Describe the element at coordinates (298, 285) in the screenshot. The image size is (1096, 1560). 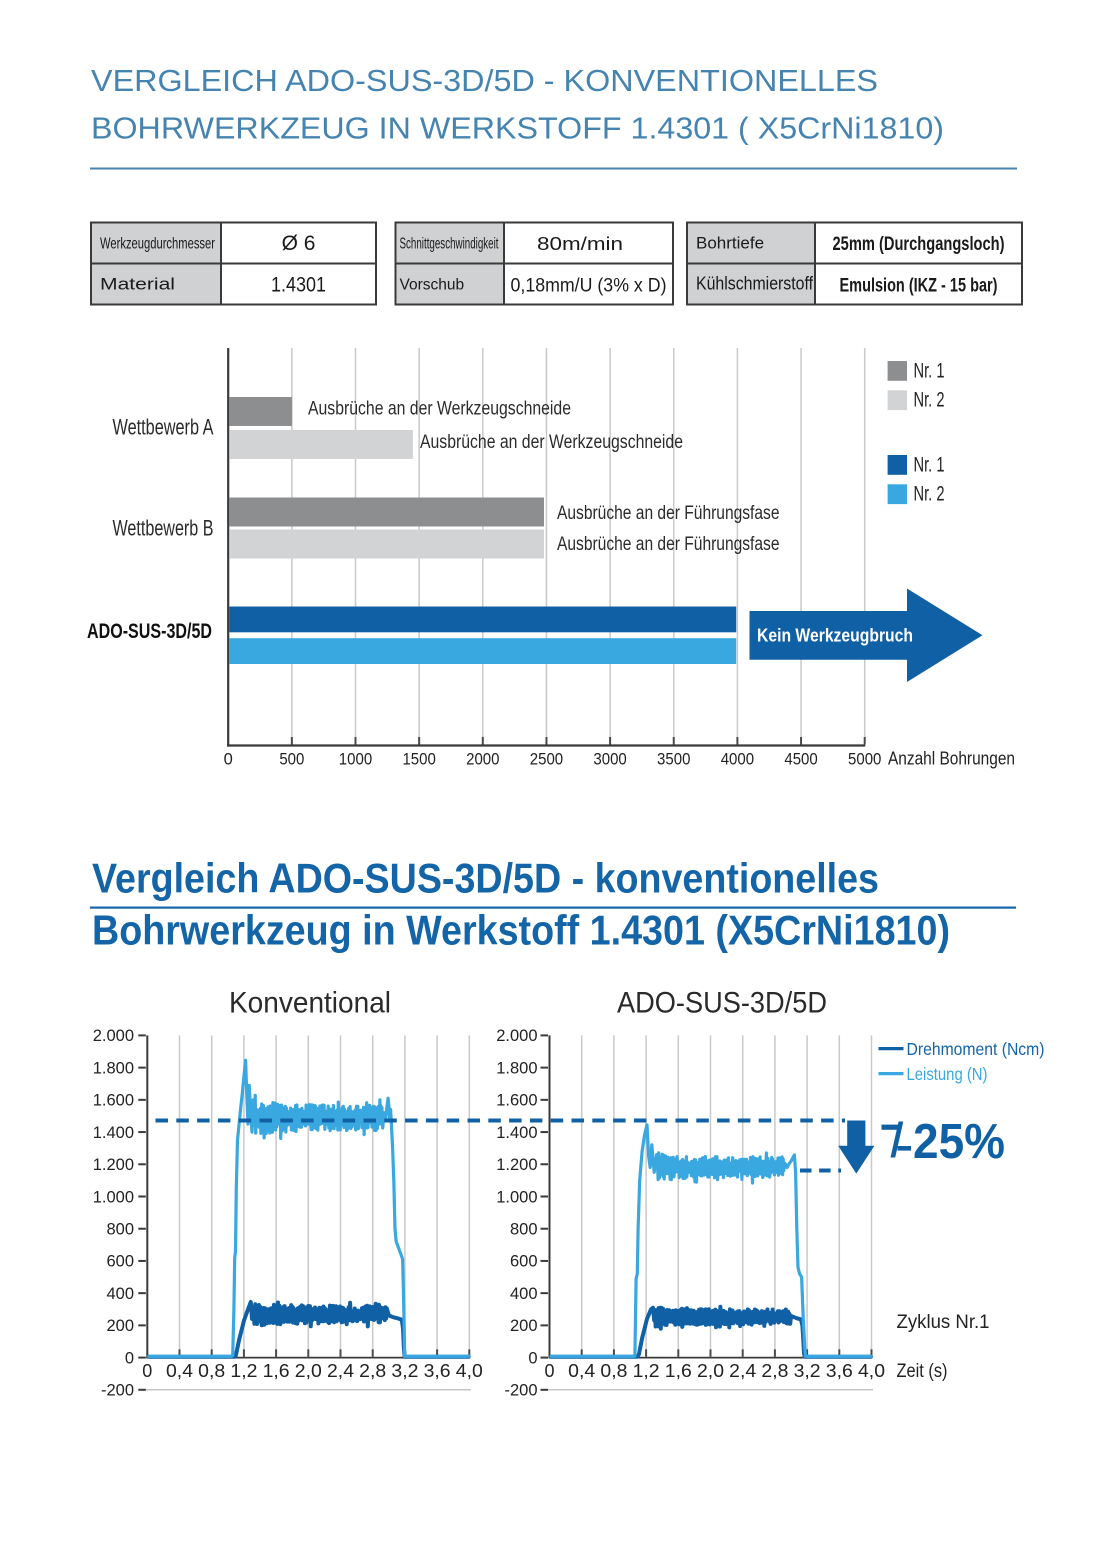
I see `svg-text: 1.4301` at that location.